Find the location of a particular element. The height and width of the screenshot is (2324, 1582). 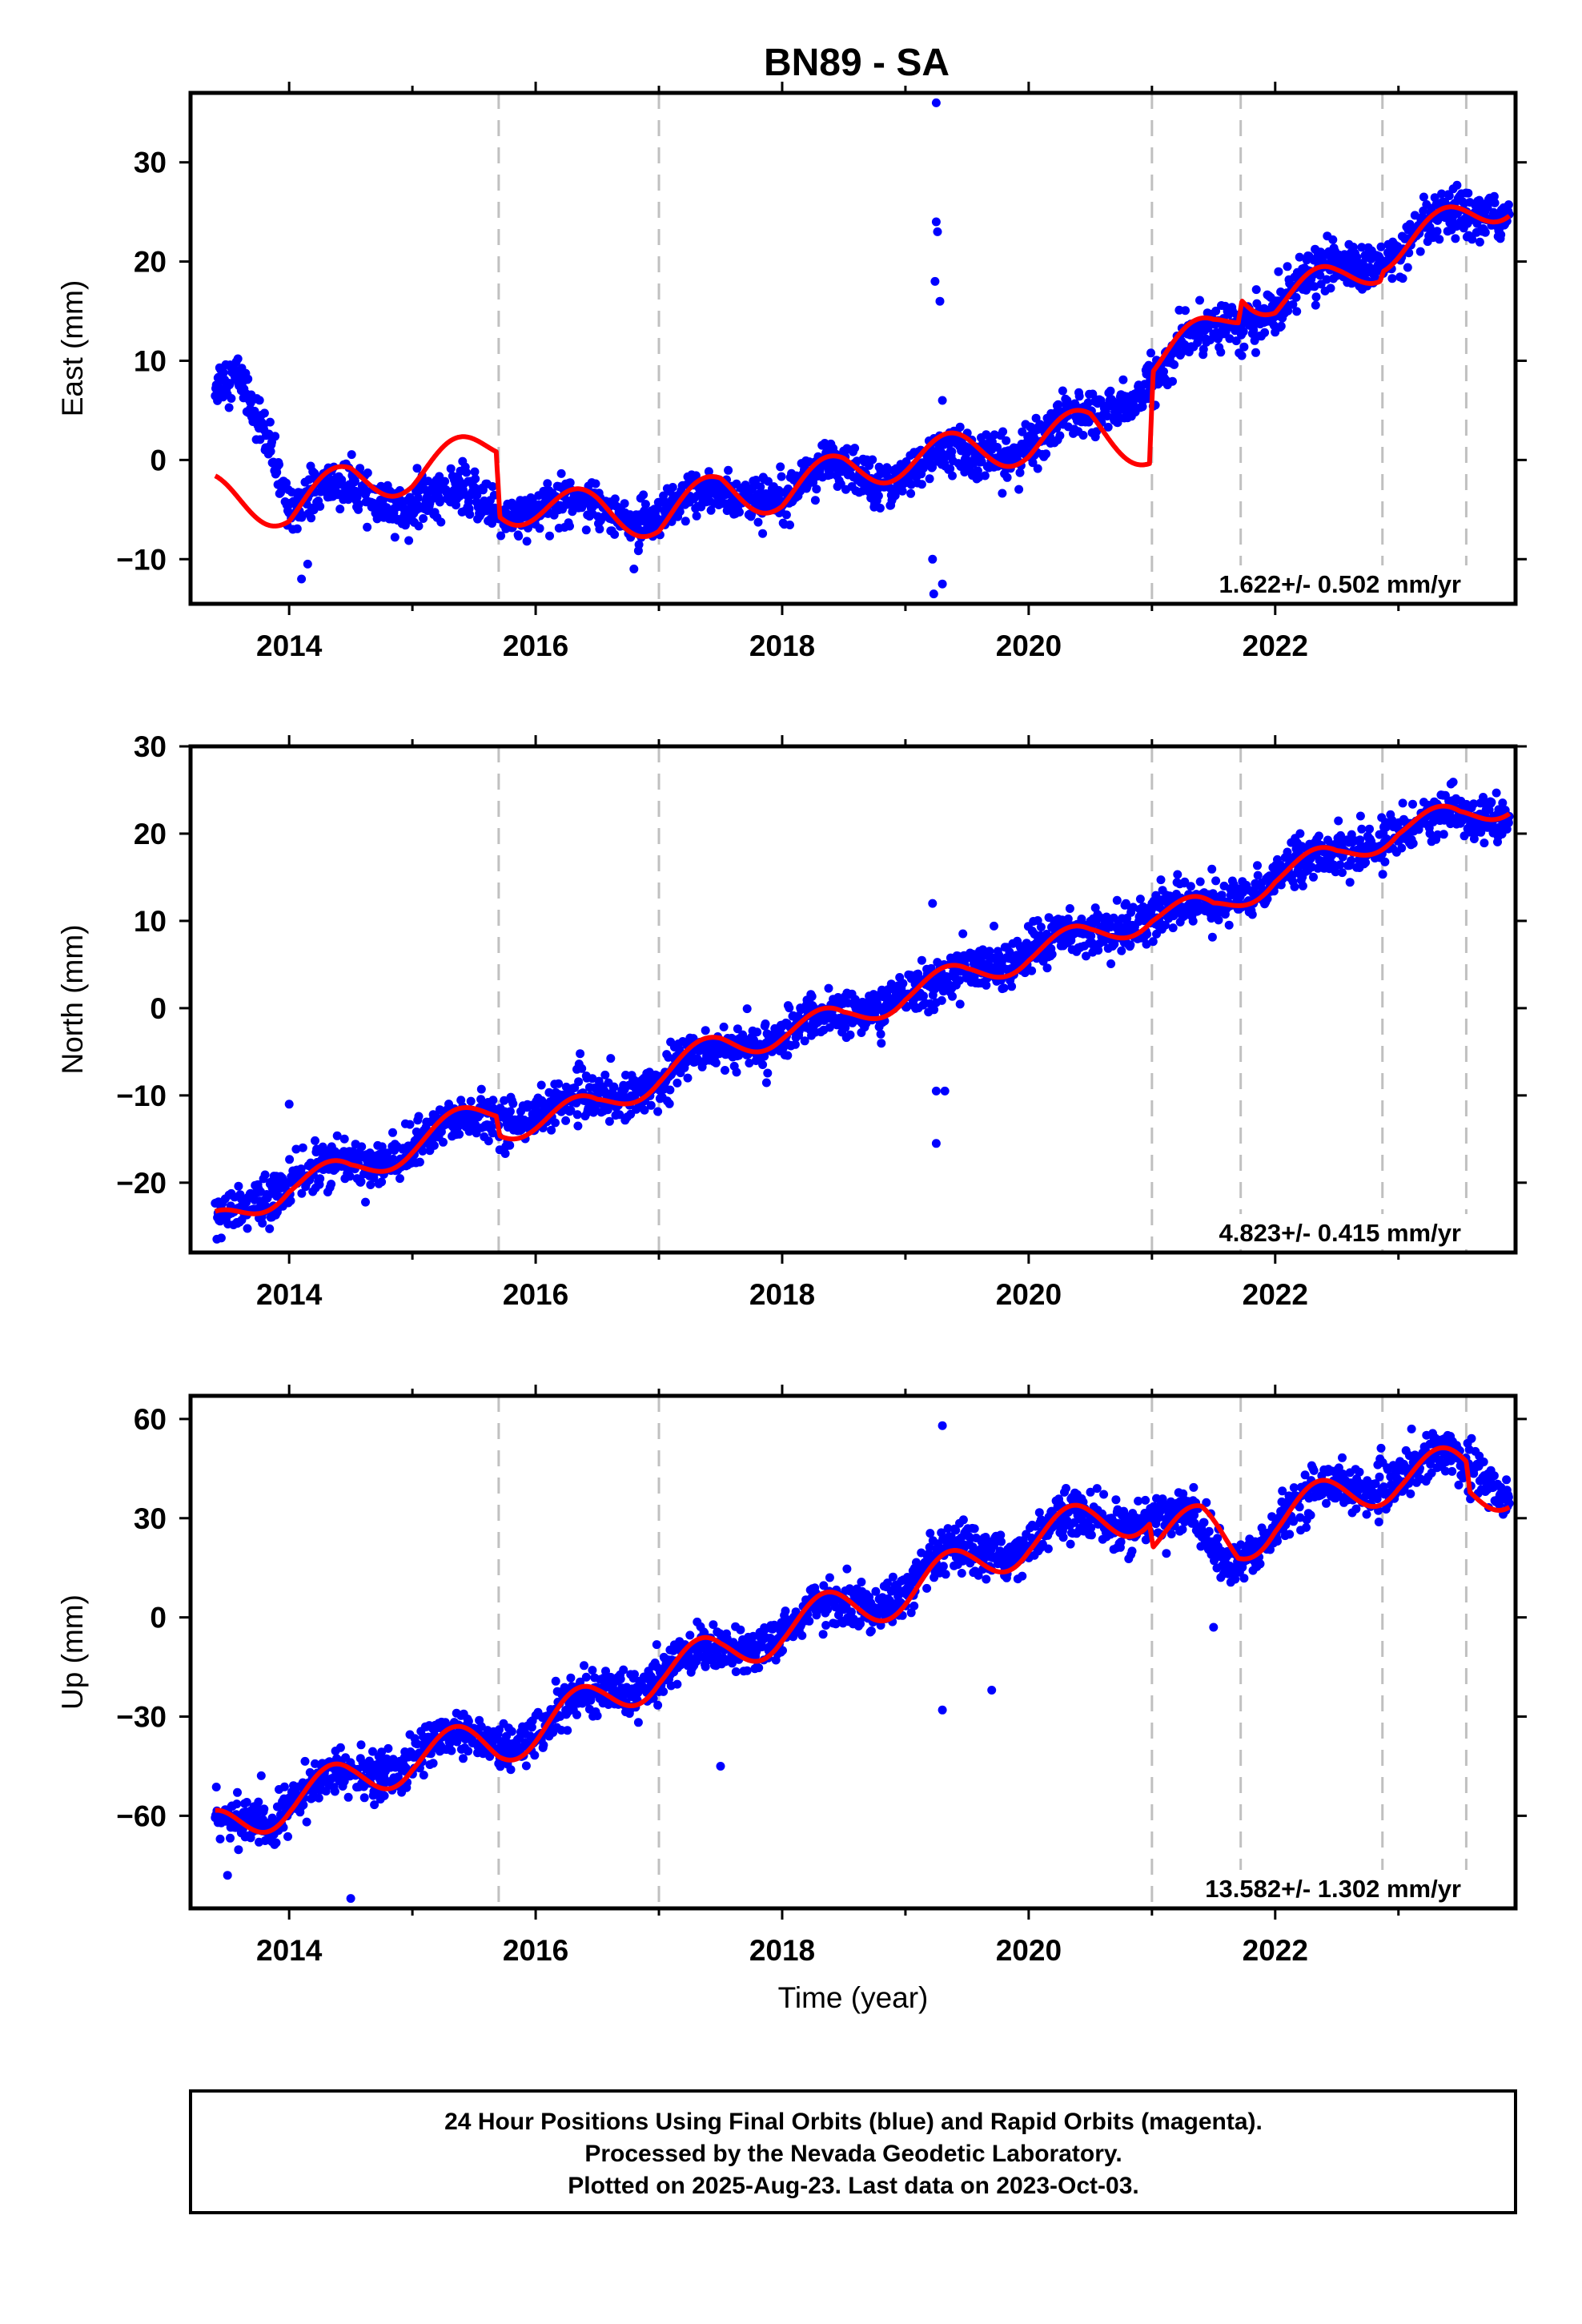

east-rate-box is located at coordinates (1328, 583).